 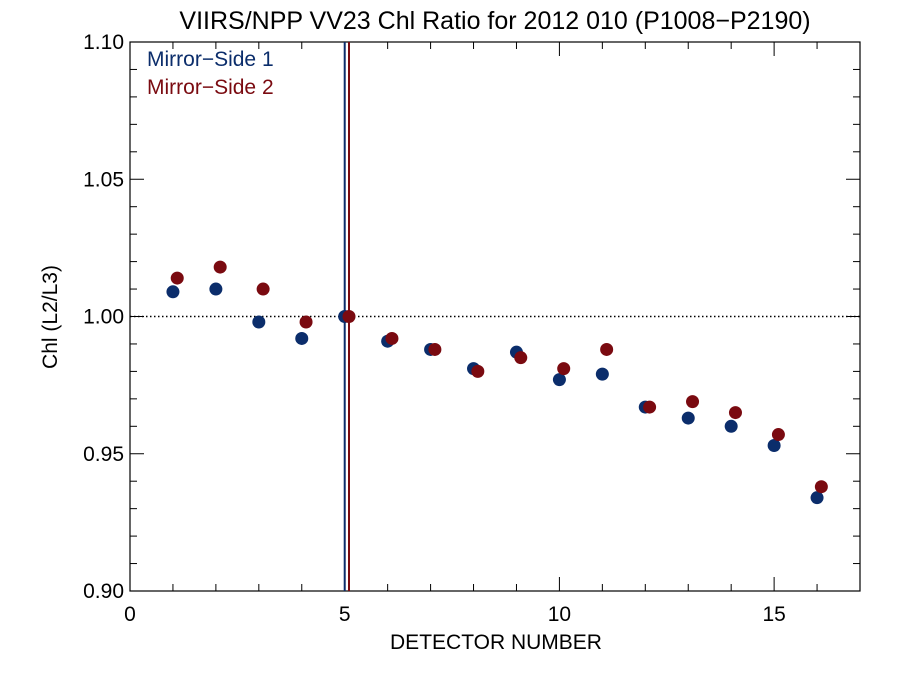 What do you see at coordinates (103, 179) in the screenshot?
I see `y-tick-label: 1.05` at bounding box center [103, 179].